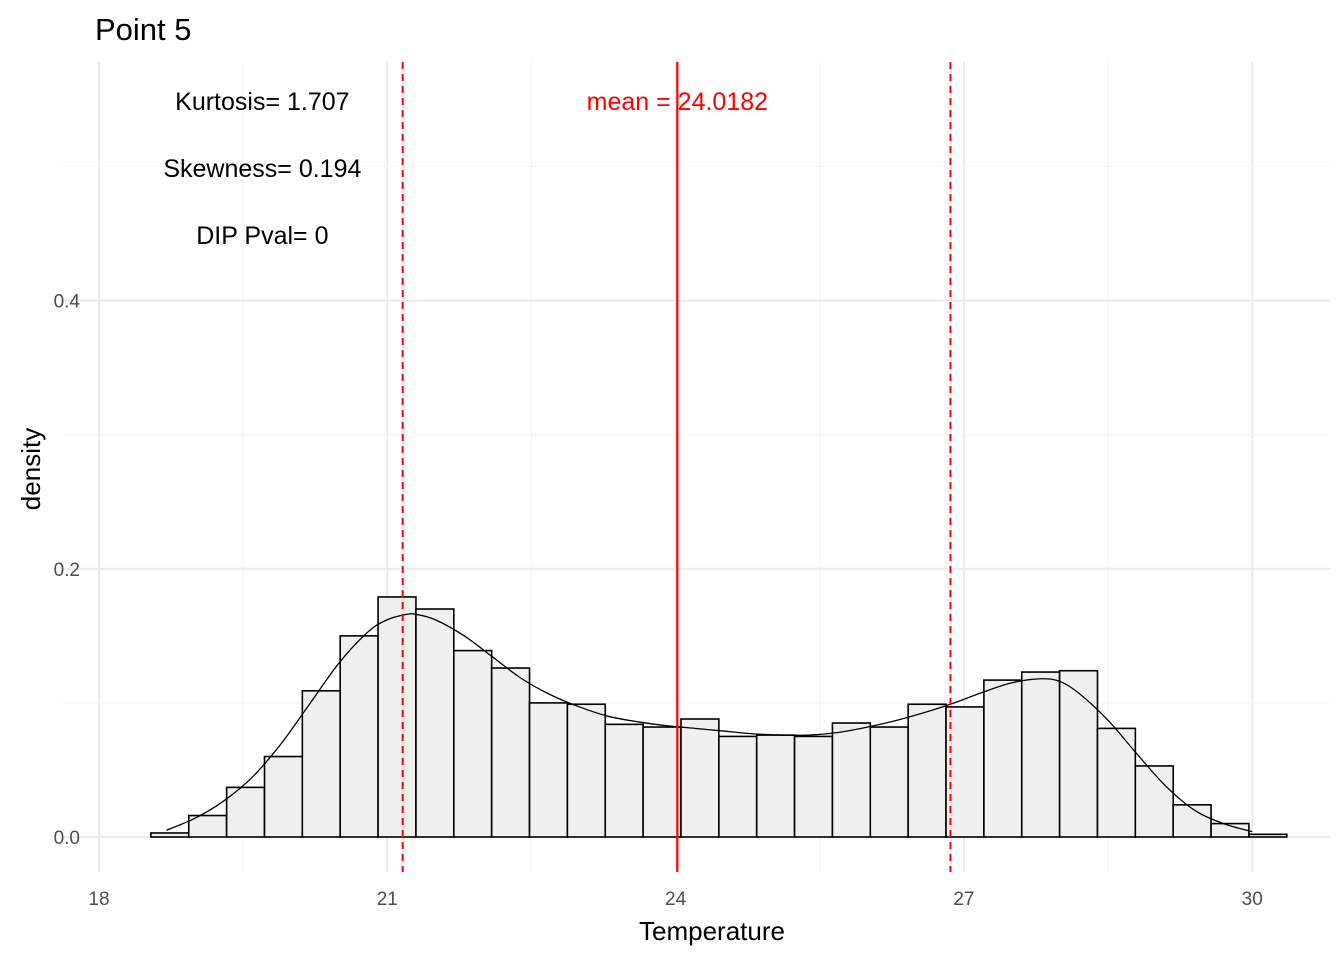  I want to click on x-tick-label: 30, so click(1252, 899).